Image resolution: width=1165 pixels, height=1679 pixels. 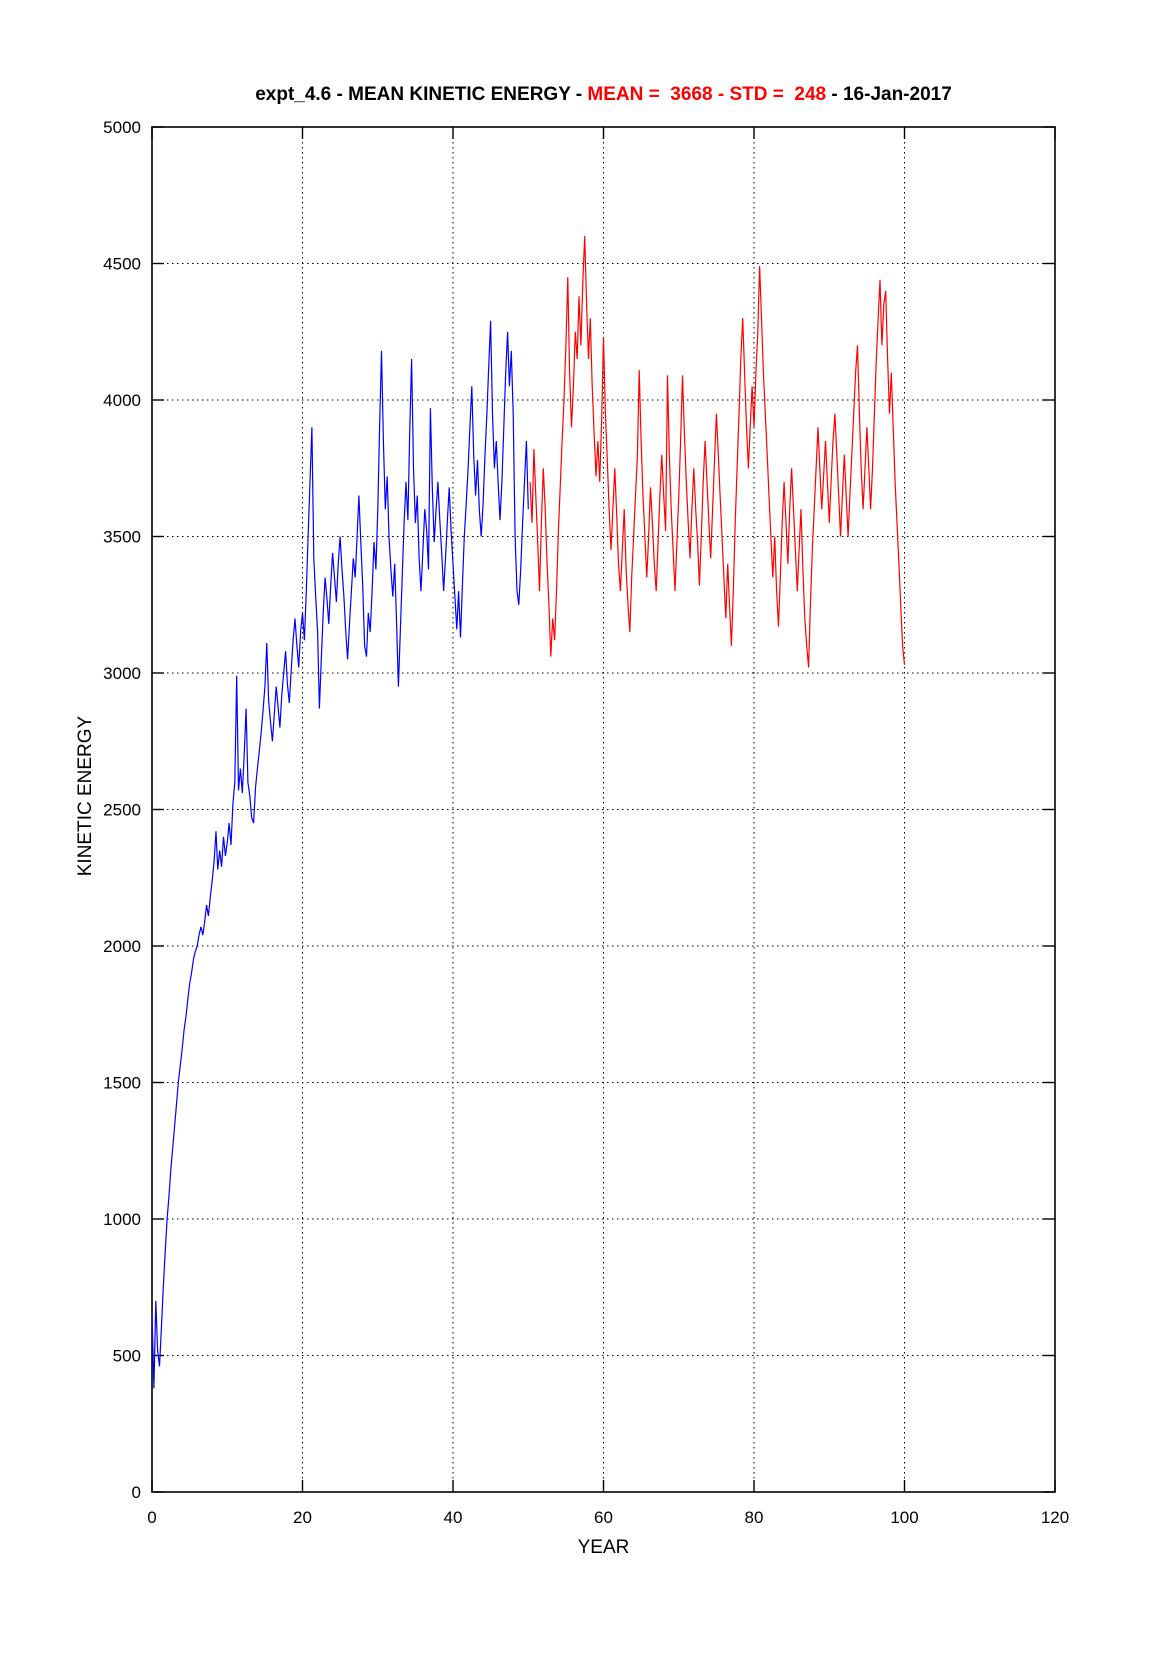 What do you see at coordinates (754, 1517) in the screenshot?
I see `x-tick-label: 80` at bounding box center [754, 1517].